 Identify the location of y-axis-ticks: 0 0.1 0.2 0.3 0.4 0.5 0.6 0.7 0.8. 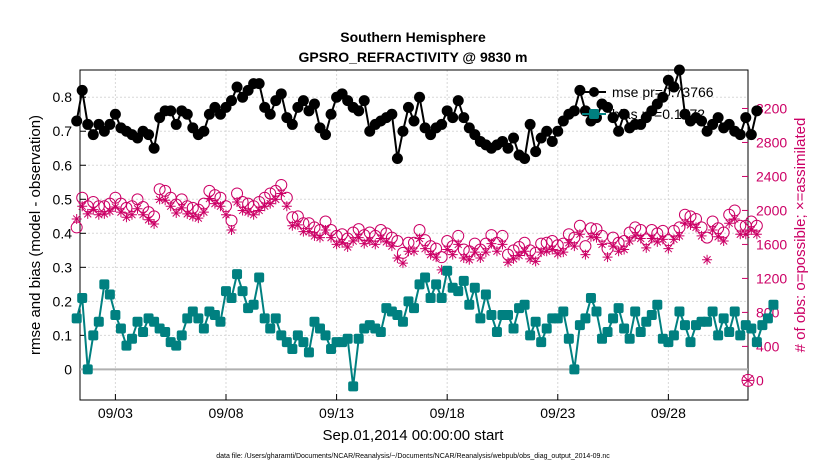
(69, 233).